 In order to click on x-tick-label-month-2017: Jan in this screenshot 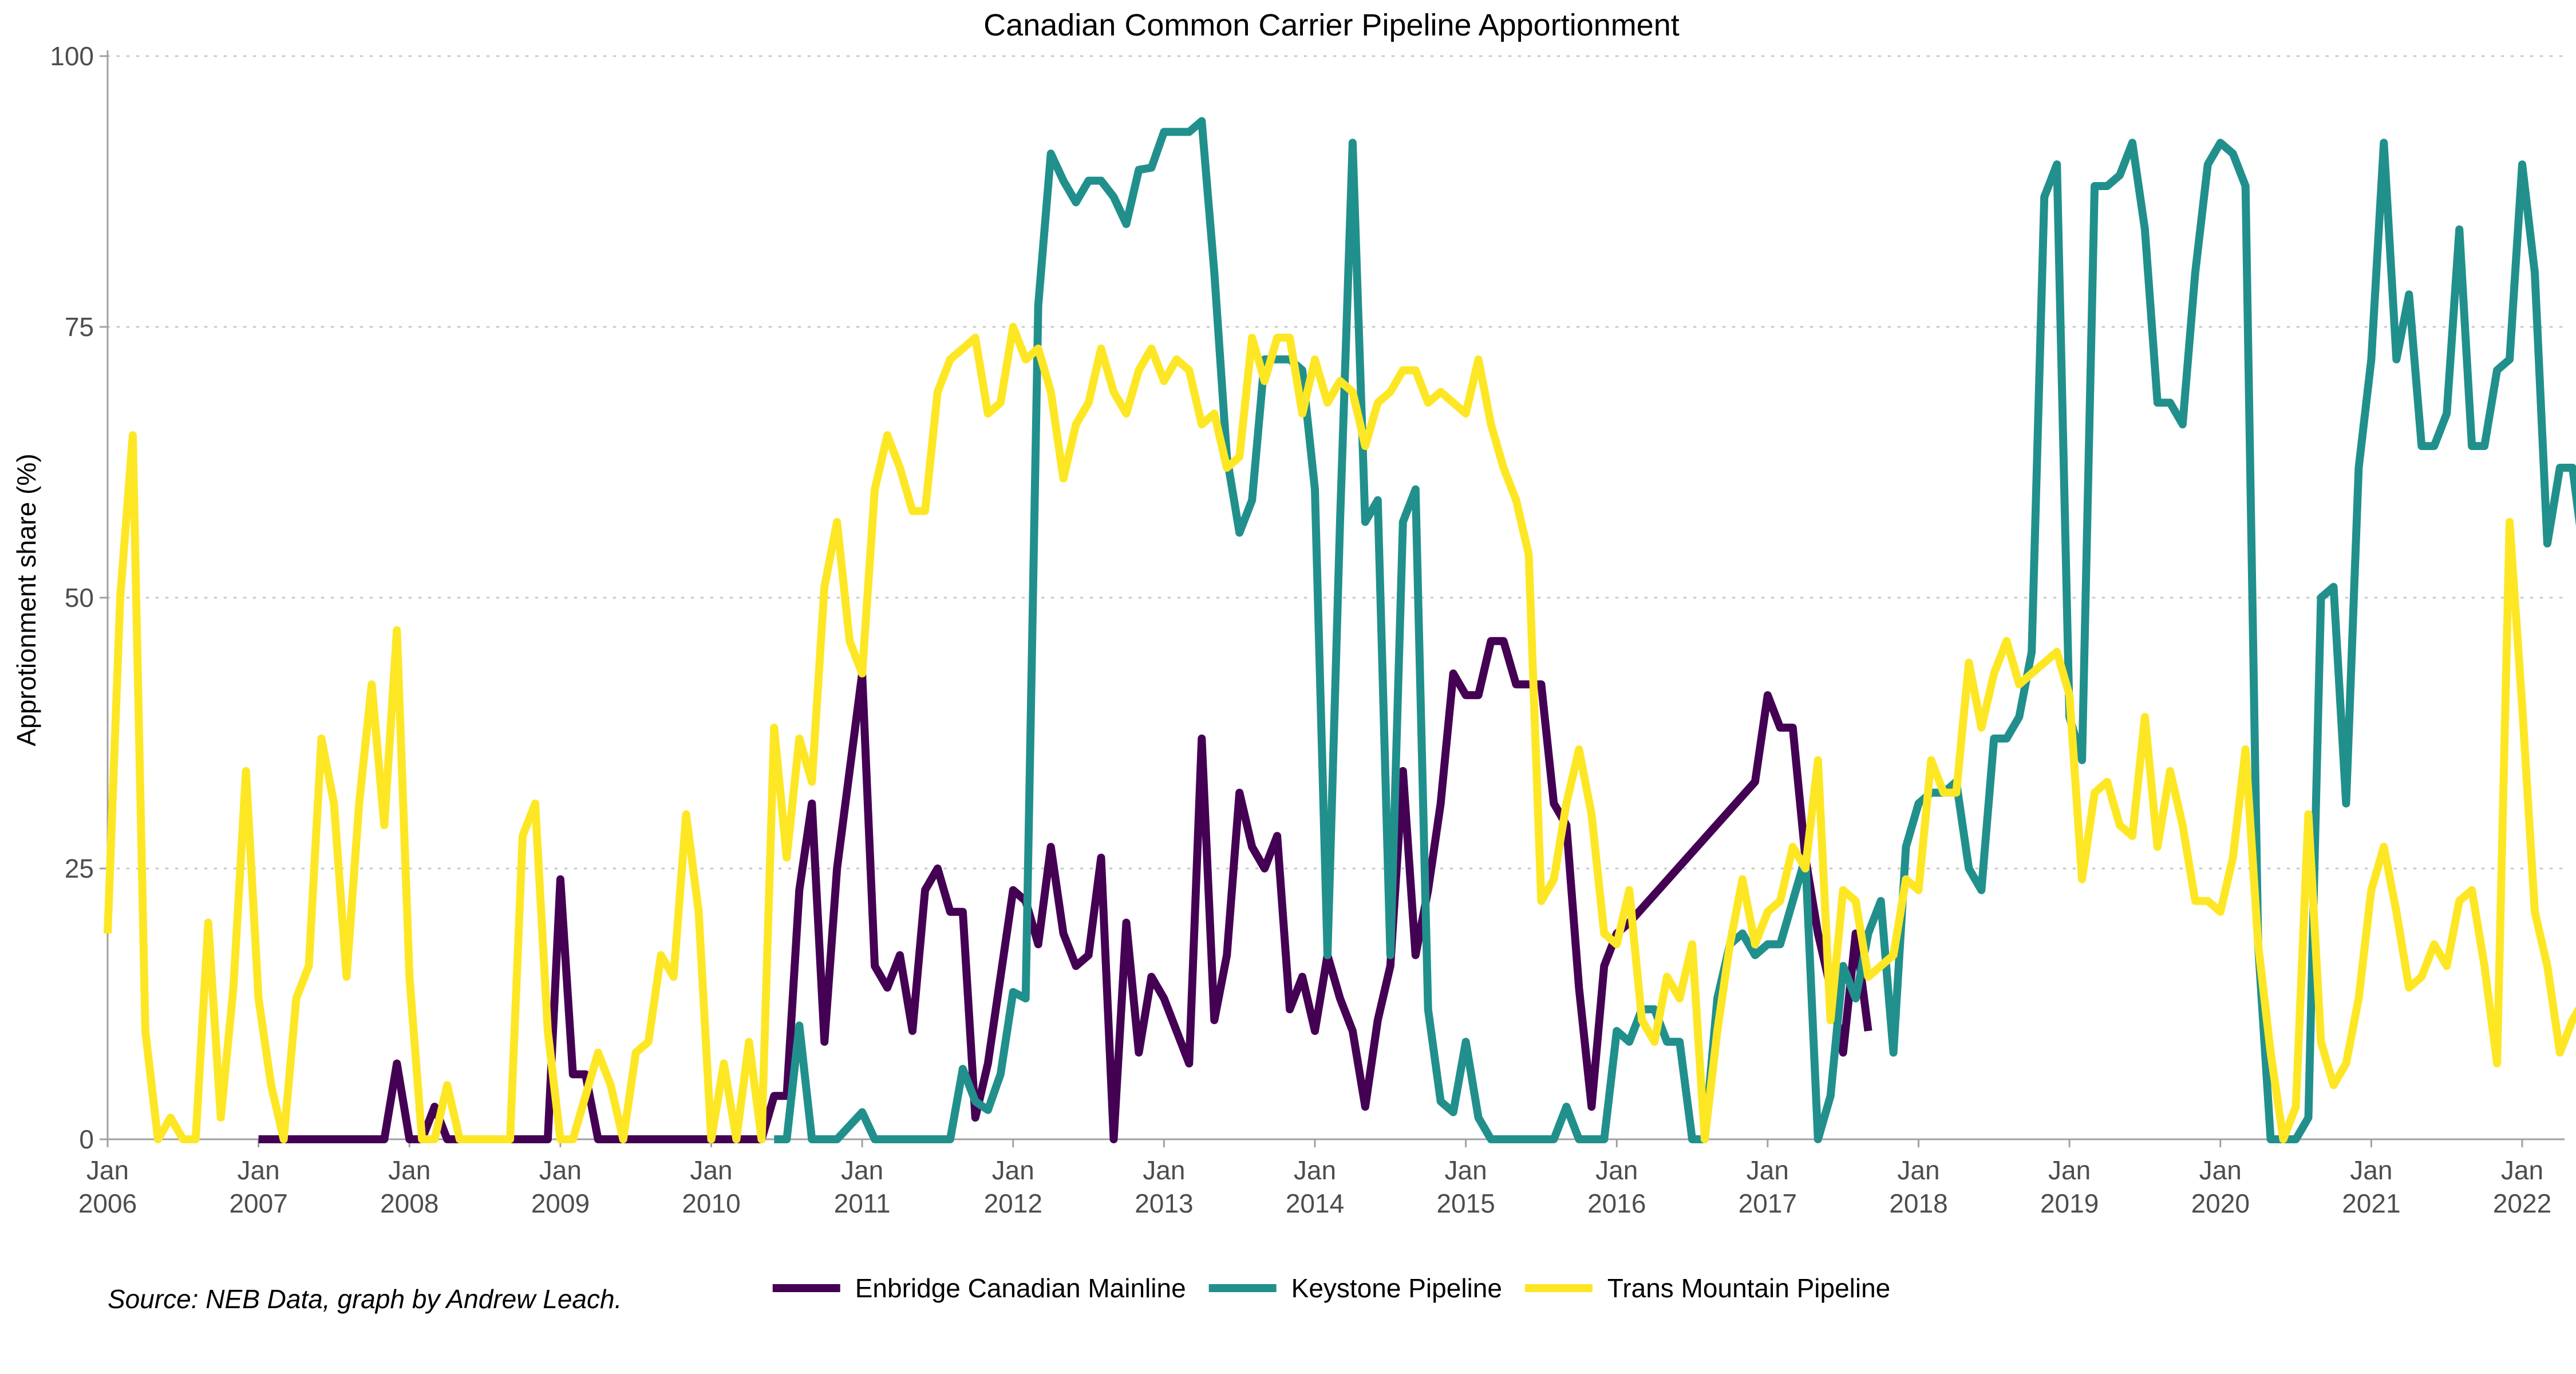, I will do `click(1768, 1170)`.